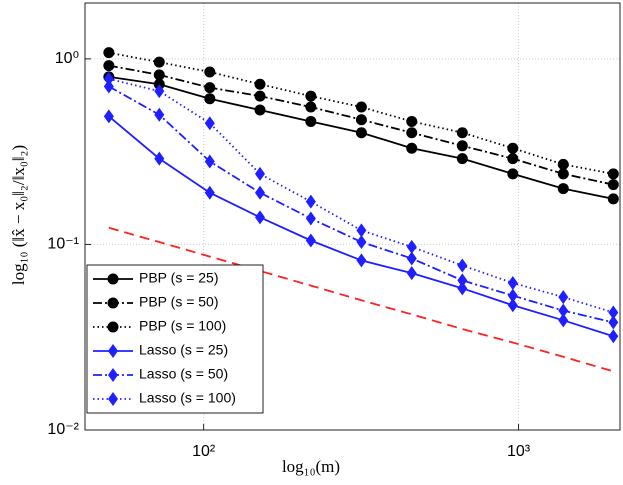 Image resolution: width=623 pixels, height=485 pixels. What do you see at coordinates (183, 374) in the screenshot?
I see `legend-label: Lasso (s = 50)` at bounding box center [183, 374].